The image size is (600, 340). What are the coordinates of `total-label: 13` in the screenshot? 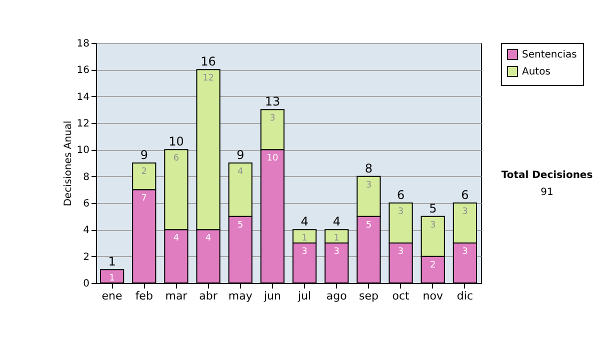 It's located at (272, 101).